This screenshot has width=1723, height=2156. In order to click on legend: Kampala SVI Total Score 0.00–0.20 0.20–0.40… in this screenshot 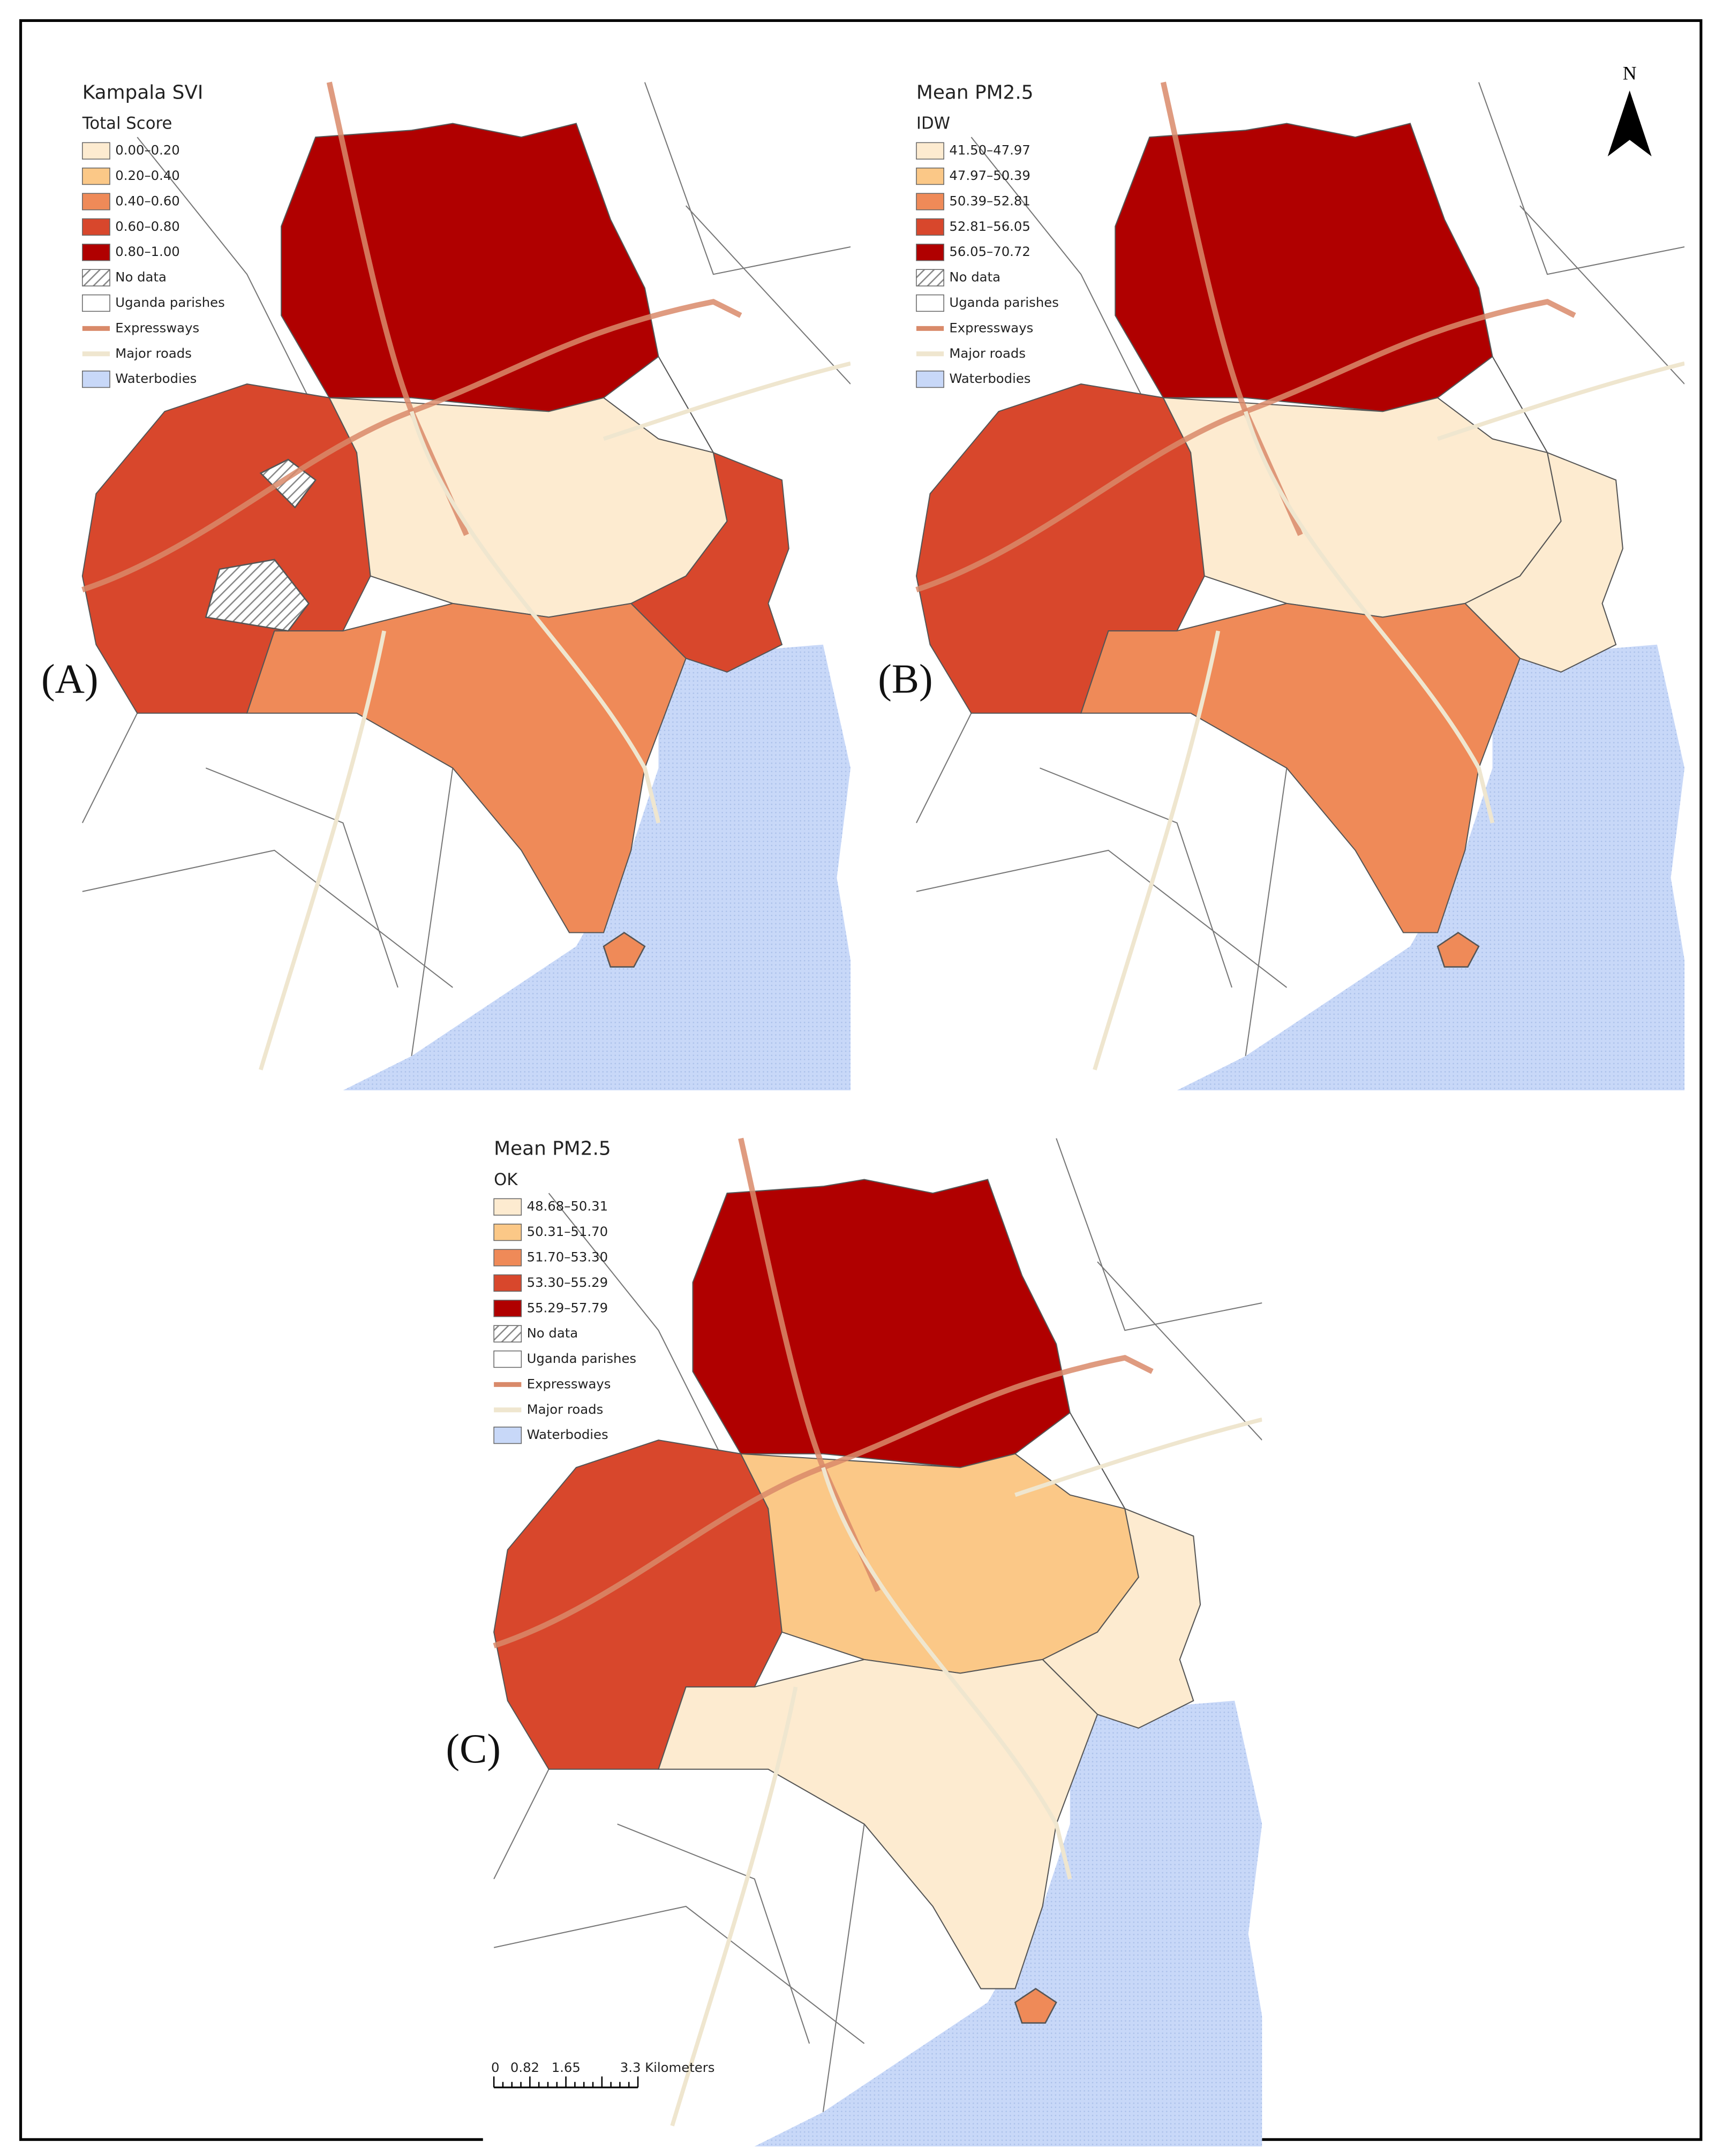, I will do `click(153, 234)`.